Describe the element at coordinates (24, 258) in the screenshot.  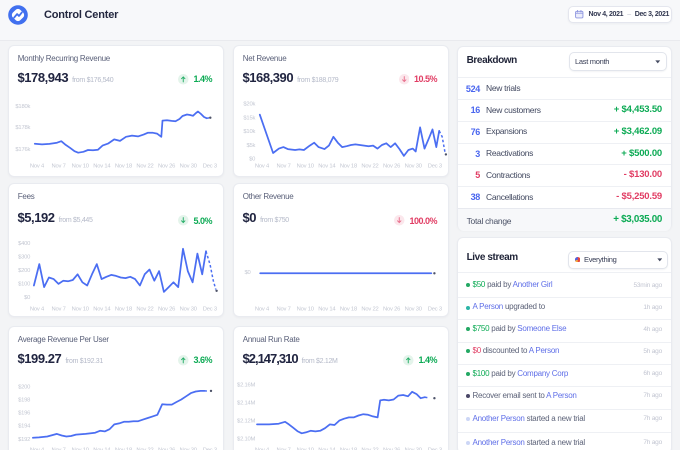
I see `svg-text: $300` at that location.